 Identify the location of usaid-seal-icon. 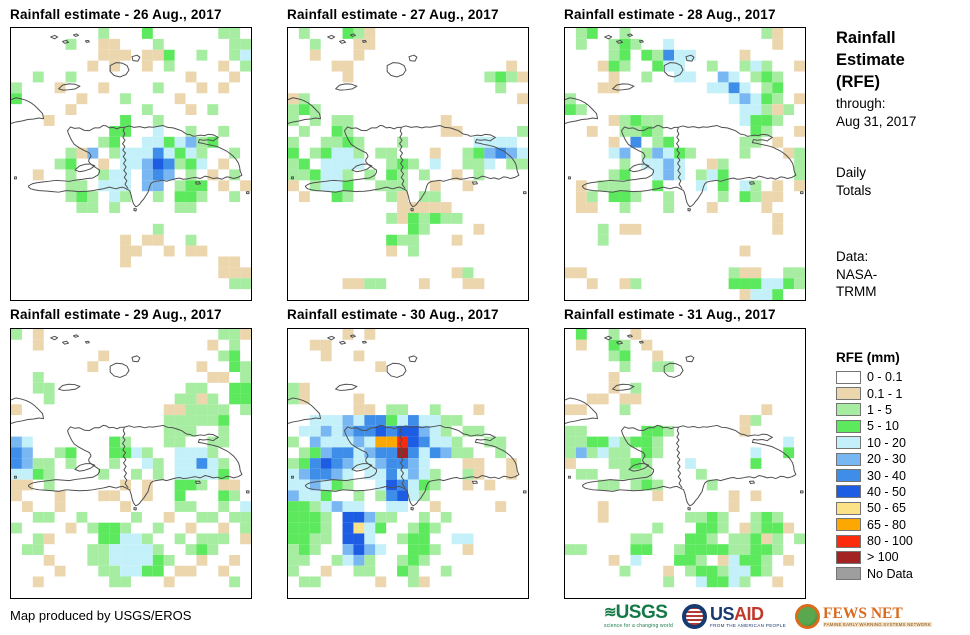
(694, 616).